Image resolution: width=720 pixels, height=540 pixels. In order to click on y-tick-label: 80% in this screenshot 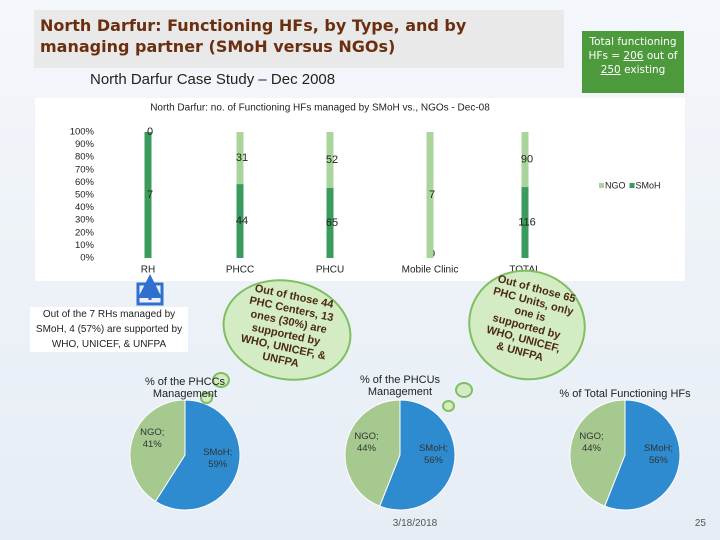, I will do `click(85, 157)`.